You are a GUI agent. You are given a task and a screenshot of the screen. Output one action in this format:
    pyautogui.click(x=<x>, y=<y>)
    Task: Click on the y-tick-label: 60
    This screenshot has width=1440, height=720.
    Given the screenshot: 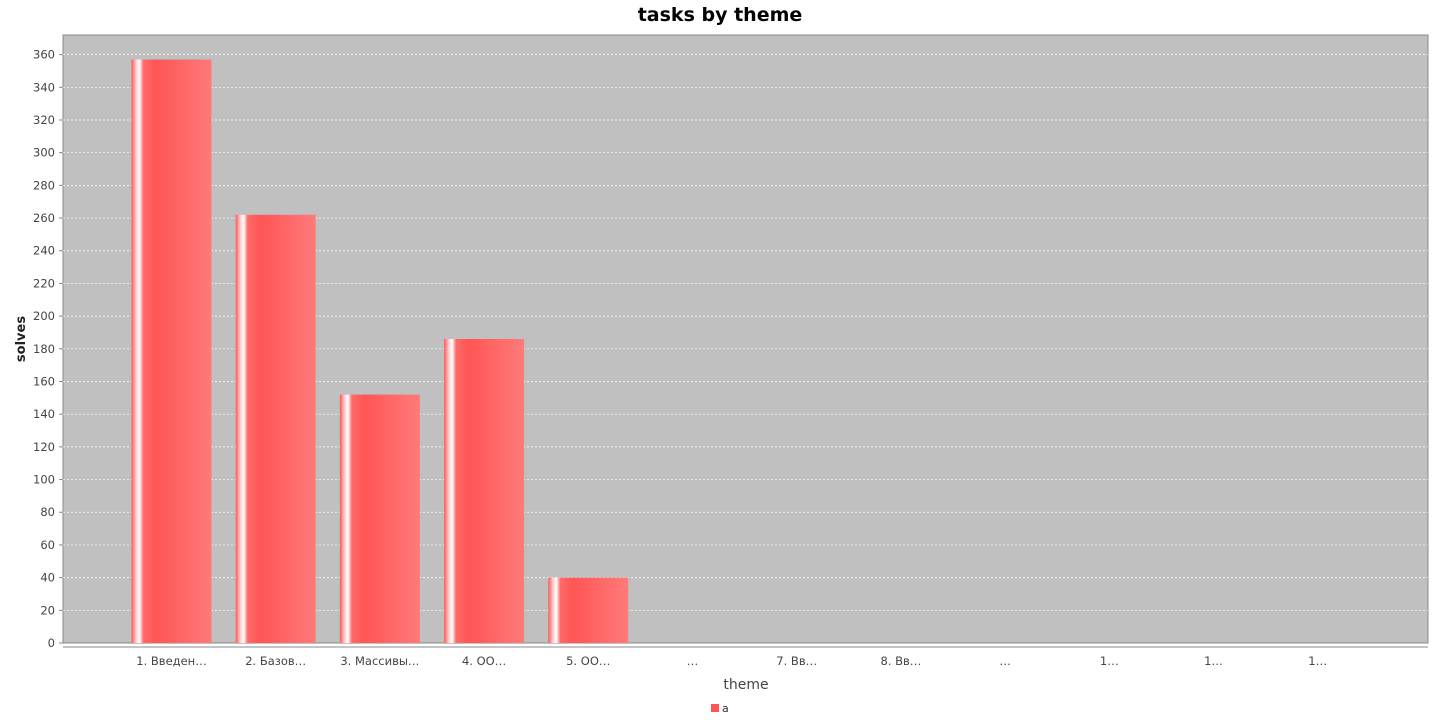 What is the action you would take?
    pyautogui.click(x=47, y=545)
    